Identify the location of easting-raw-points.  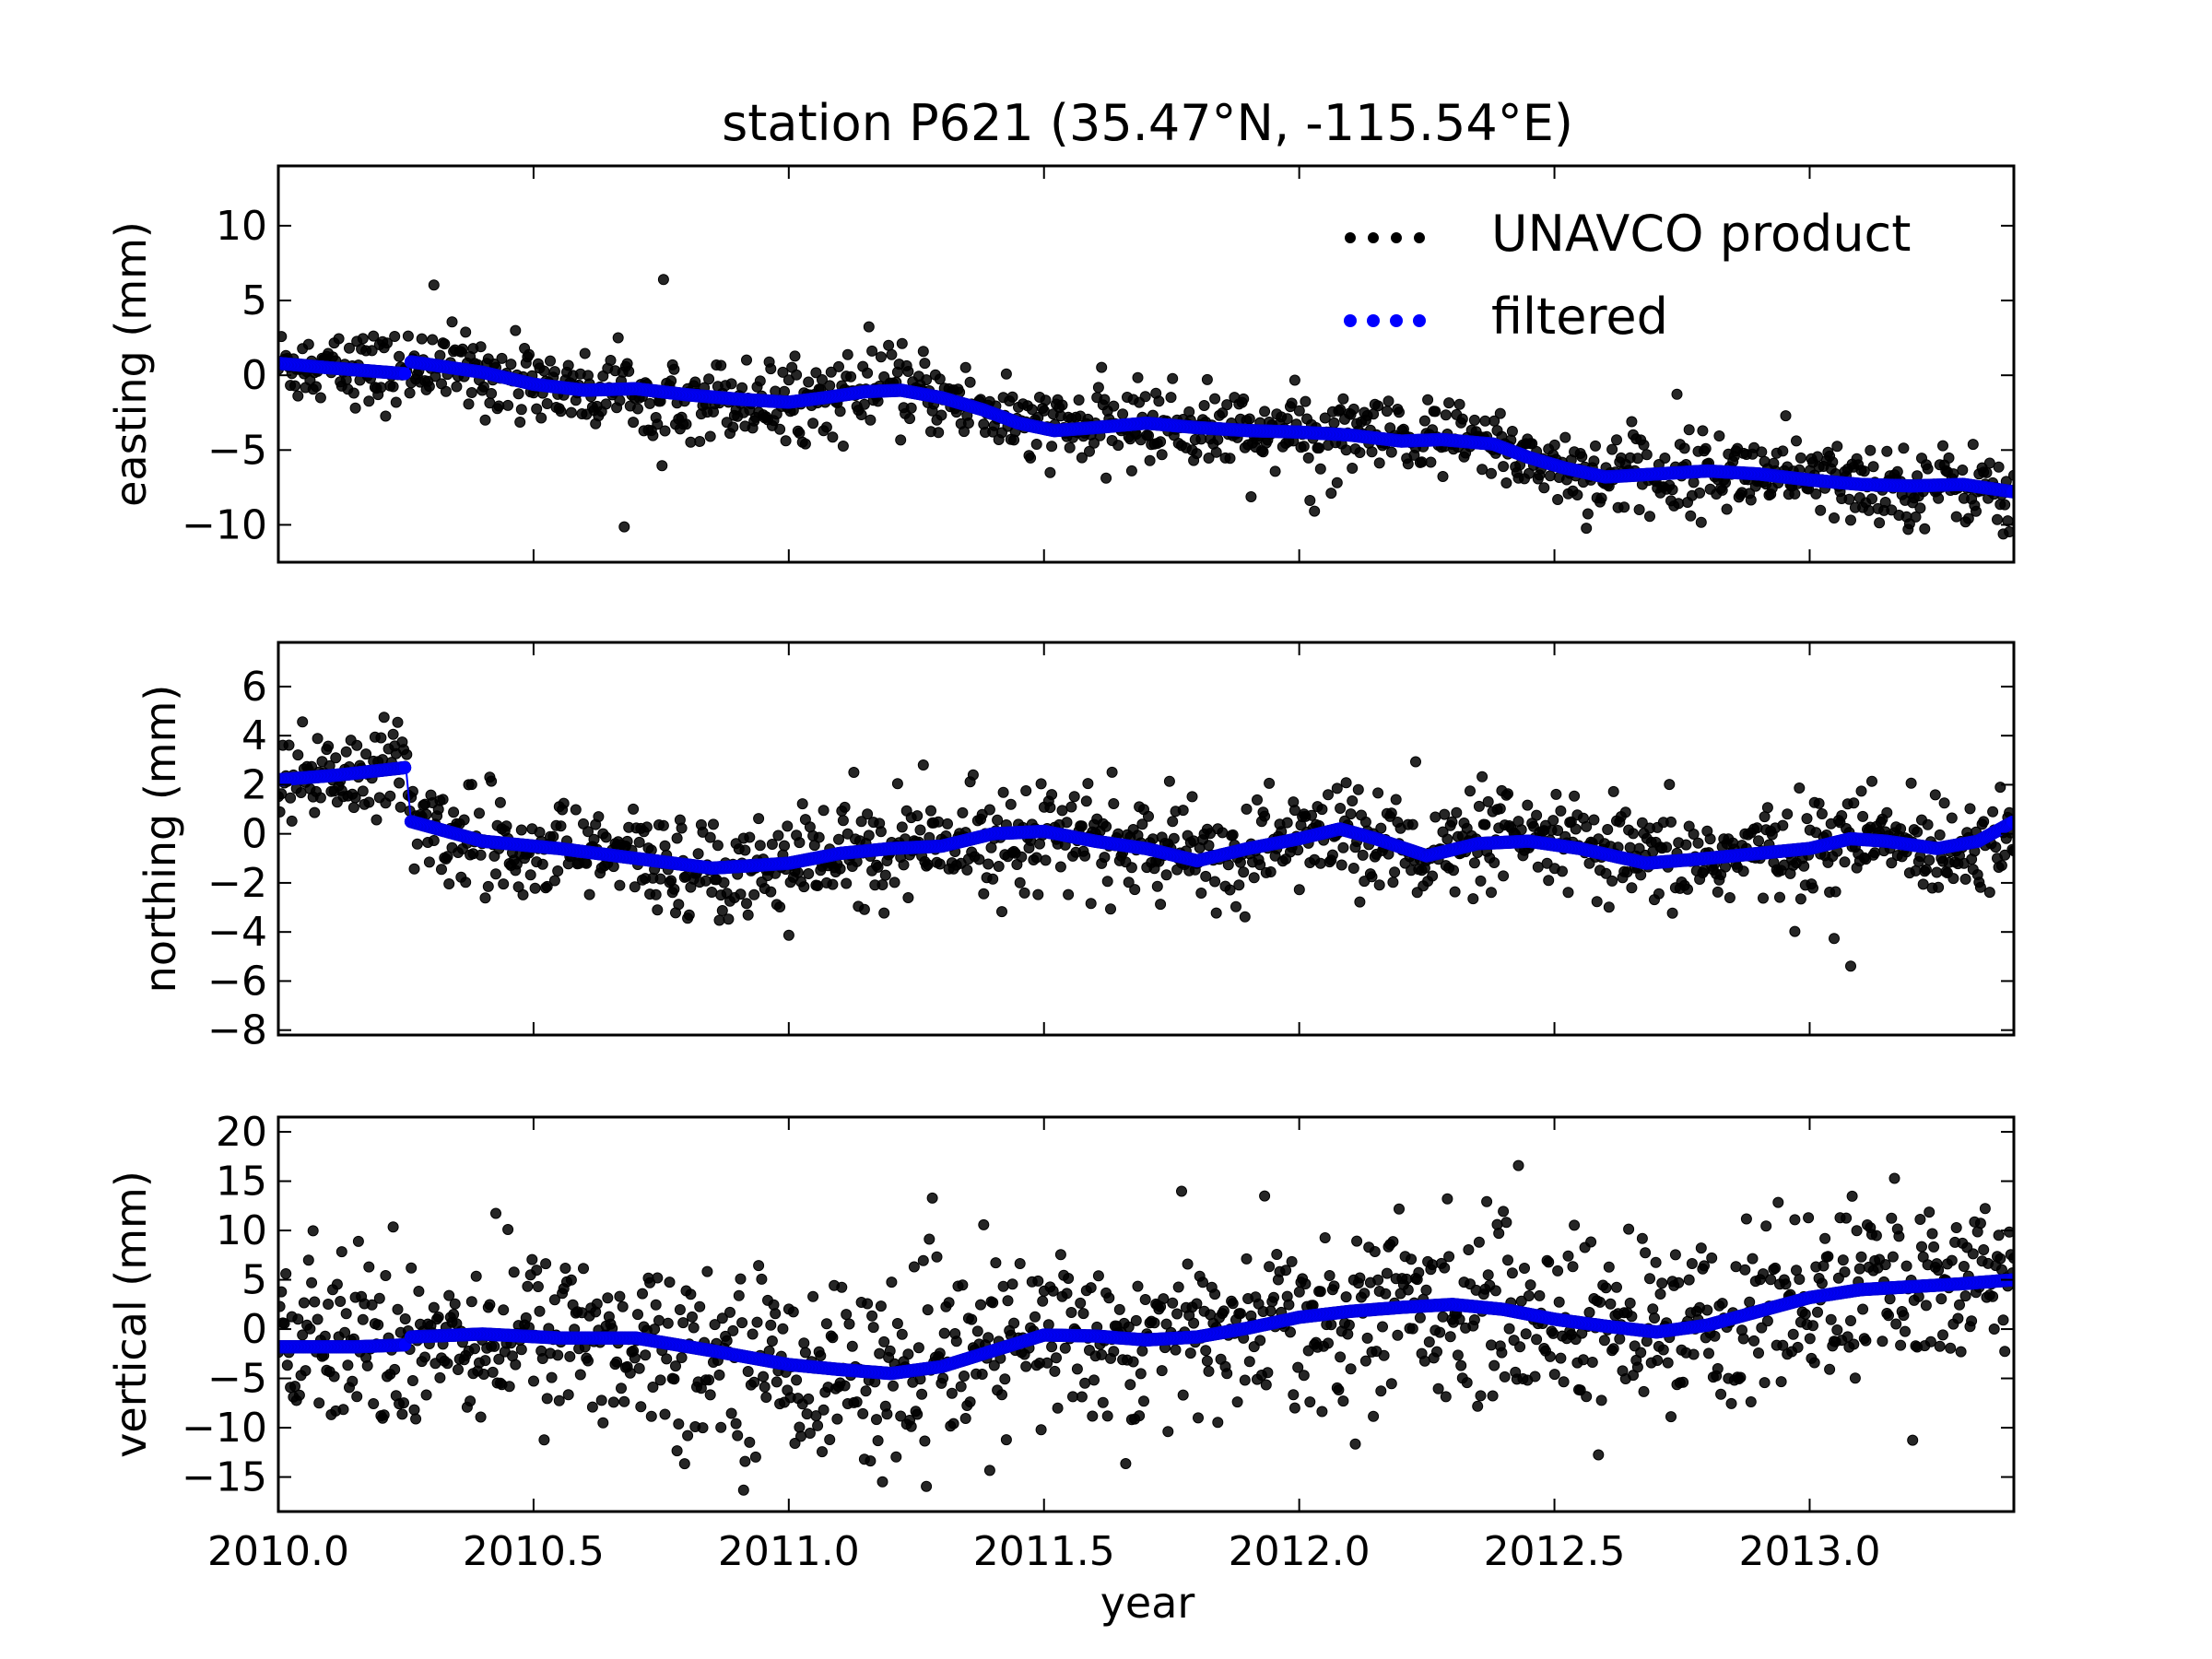
(1146, 407).